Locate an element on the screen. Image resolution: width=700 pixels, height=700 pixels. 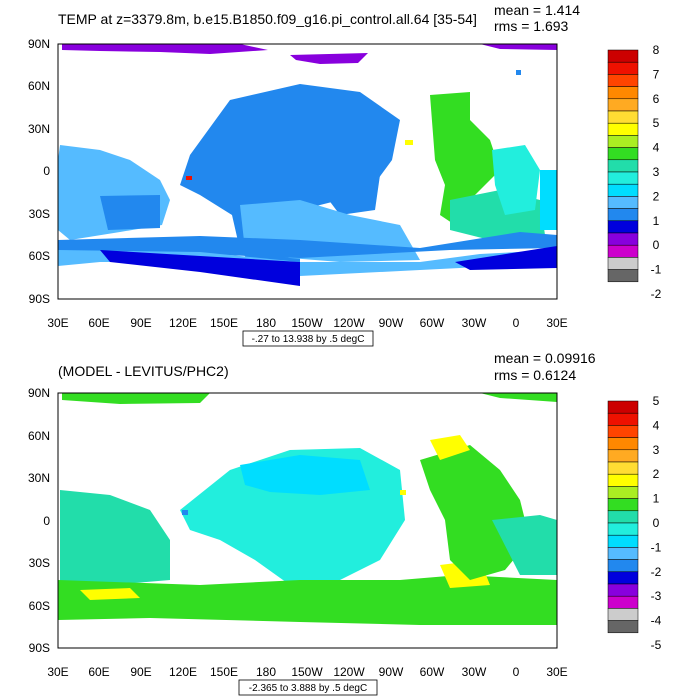
panel-top-range-box is located at coordinates (308, 338).